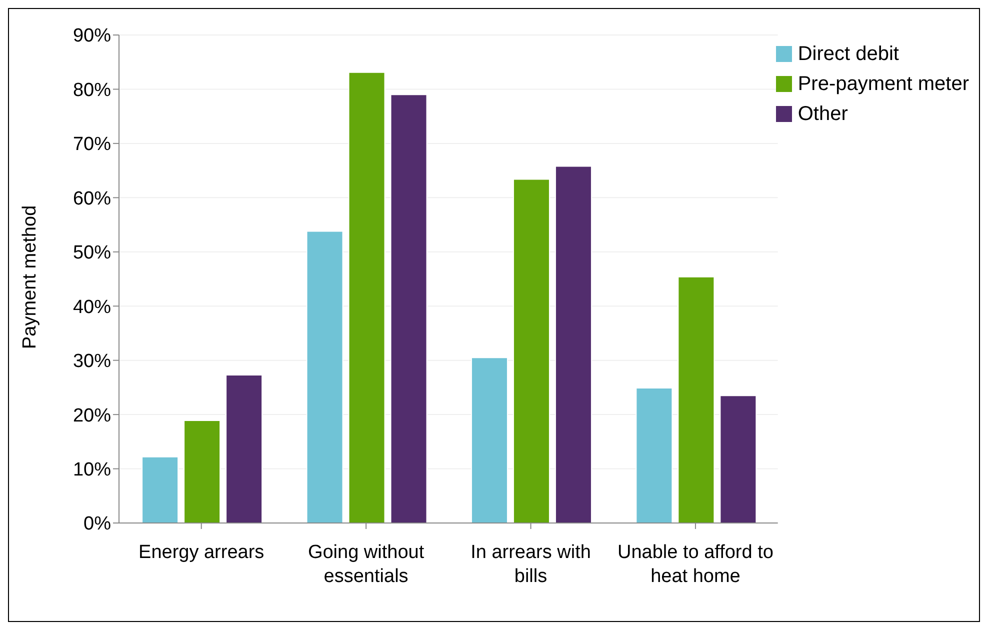  Describe the element at coordinates (92, 470) in the screenshot. I see `y-tick-label: 10%` at that location.